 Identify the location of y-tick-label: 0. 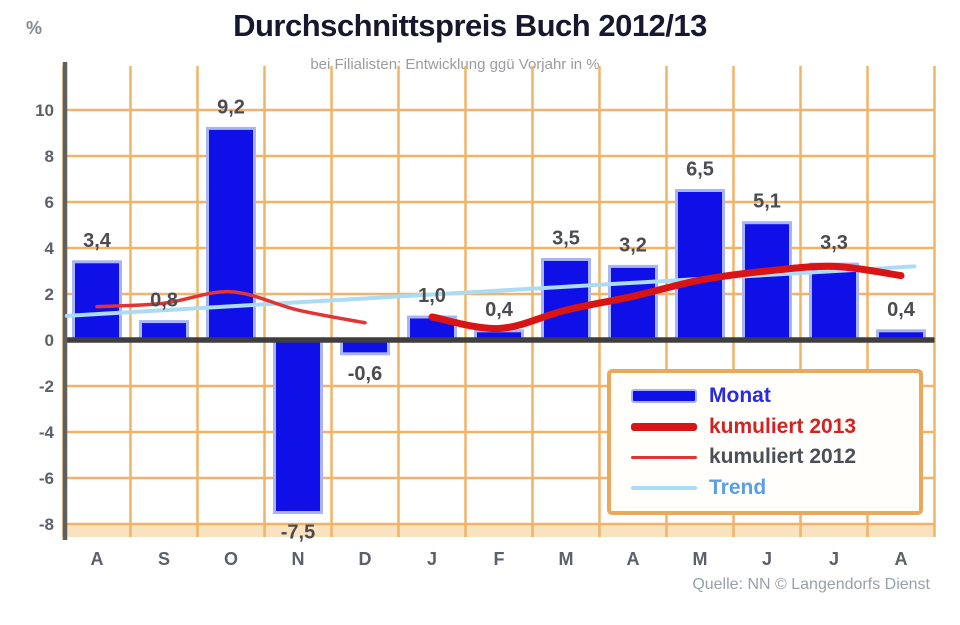
(49, 340).